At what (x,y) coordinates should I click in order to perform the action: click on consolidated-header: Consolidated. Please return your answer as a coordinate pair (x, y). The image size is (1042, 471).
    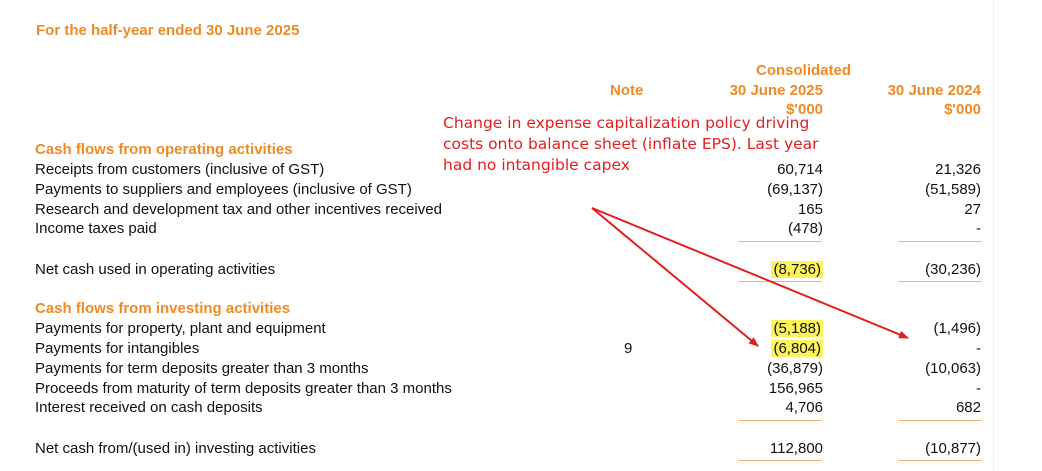
    Looking at the image, I should click on (803, 70).